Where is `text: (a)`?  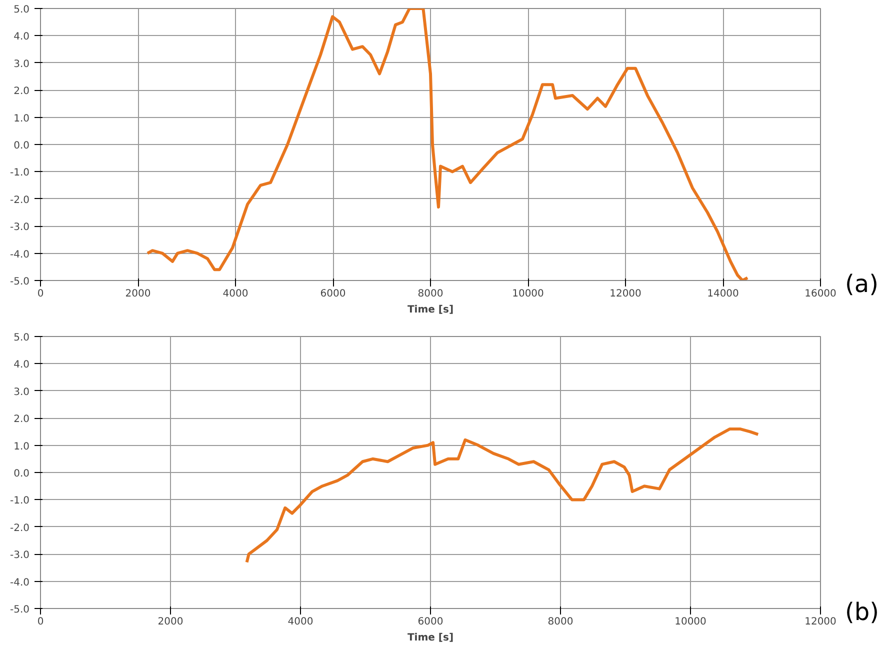
text: (a) is located at coordinates (861, 284).